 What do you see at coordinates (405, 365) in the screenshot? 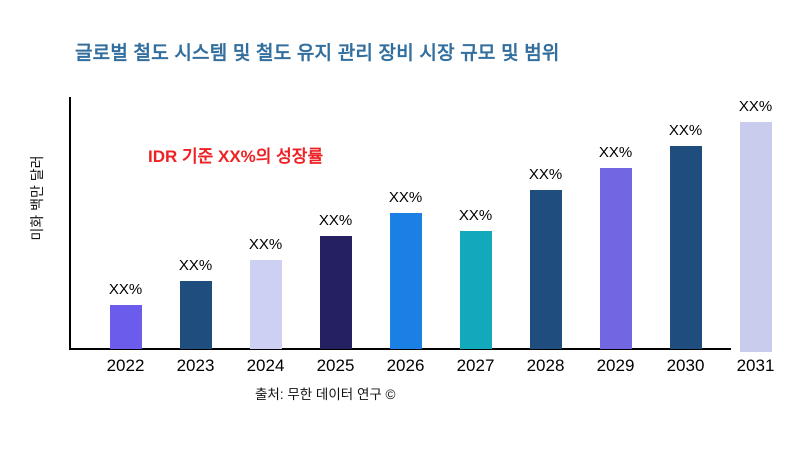
I see `x-tick-label-2026: 2026` at bounding box center [405, 365].